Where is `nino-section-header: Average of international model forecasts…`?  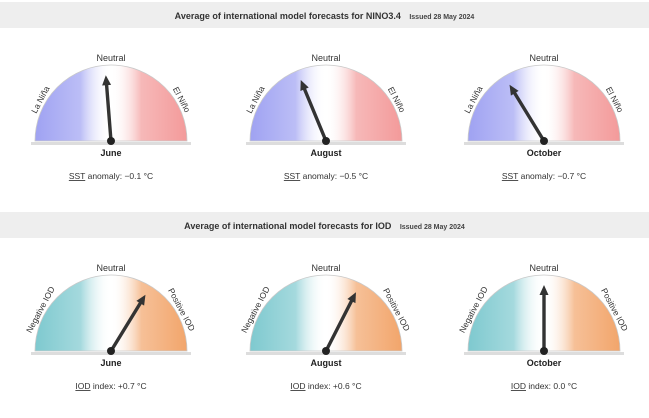
nino-section-header: Average of international model forecasts… is located at coordinates (324, 15).